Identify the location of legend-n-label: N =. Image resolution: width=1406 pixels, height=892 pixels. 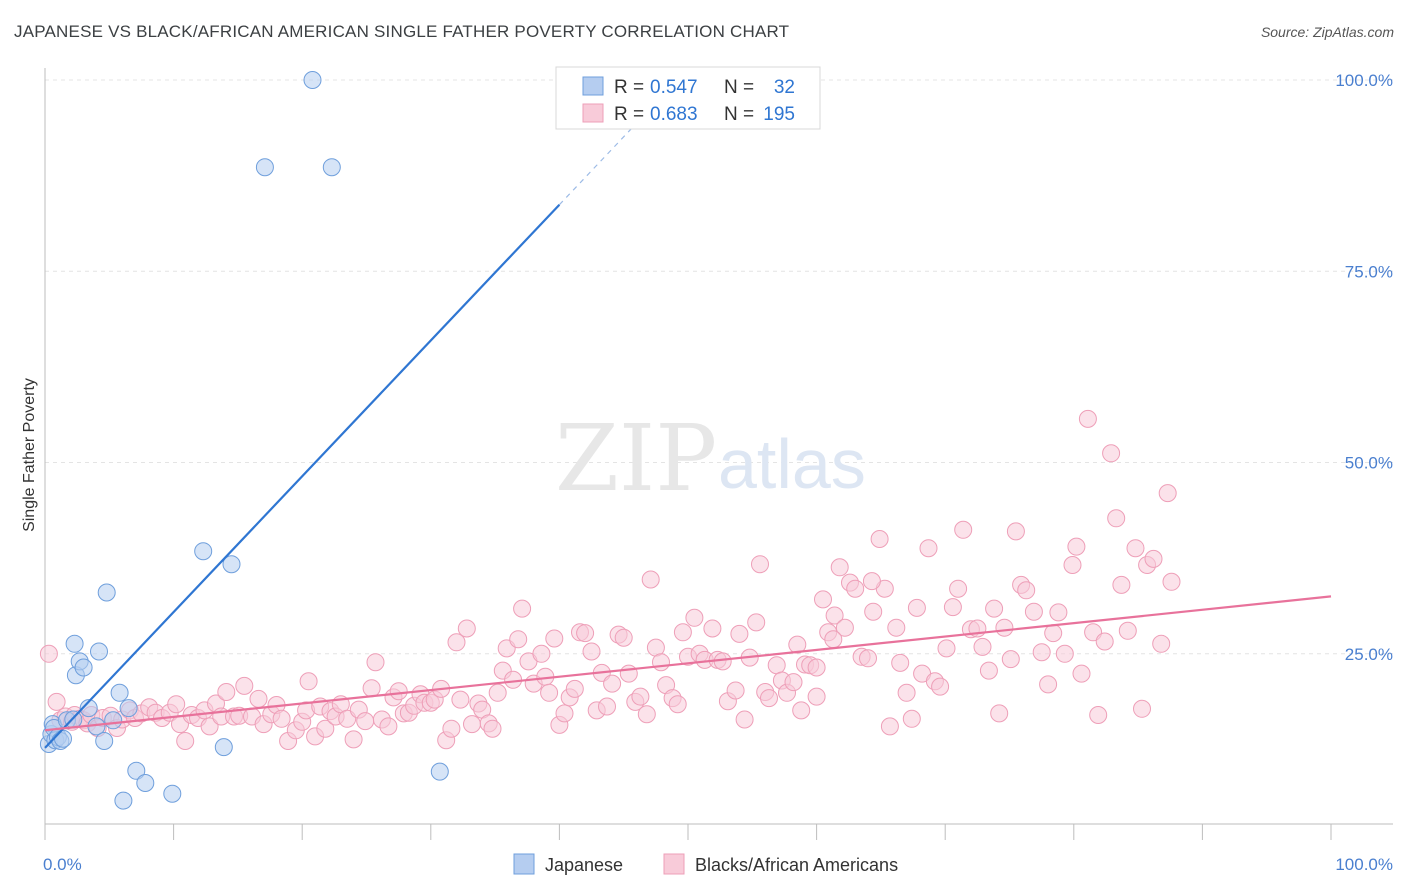
(739, 114).